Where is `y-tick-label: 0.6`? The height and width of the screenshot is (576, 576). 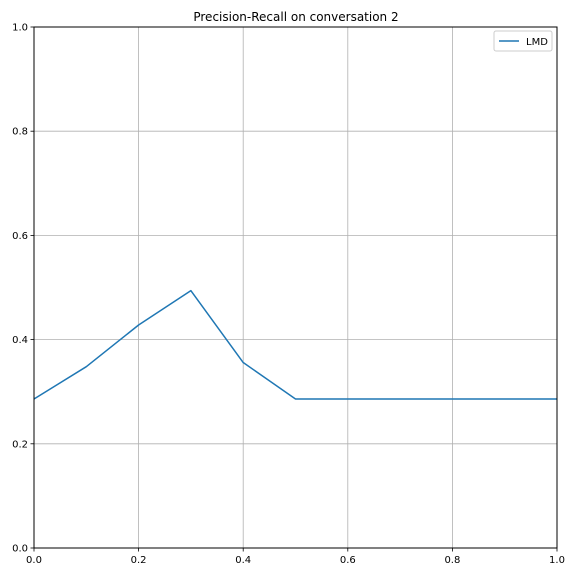 y-tick-label: 0.6 is located at coordinates (20, 236).